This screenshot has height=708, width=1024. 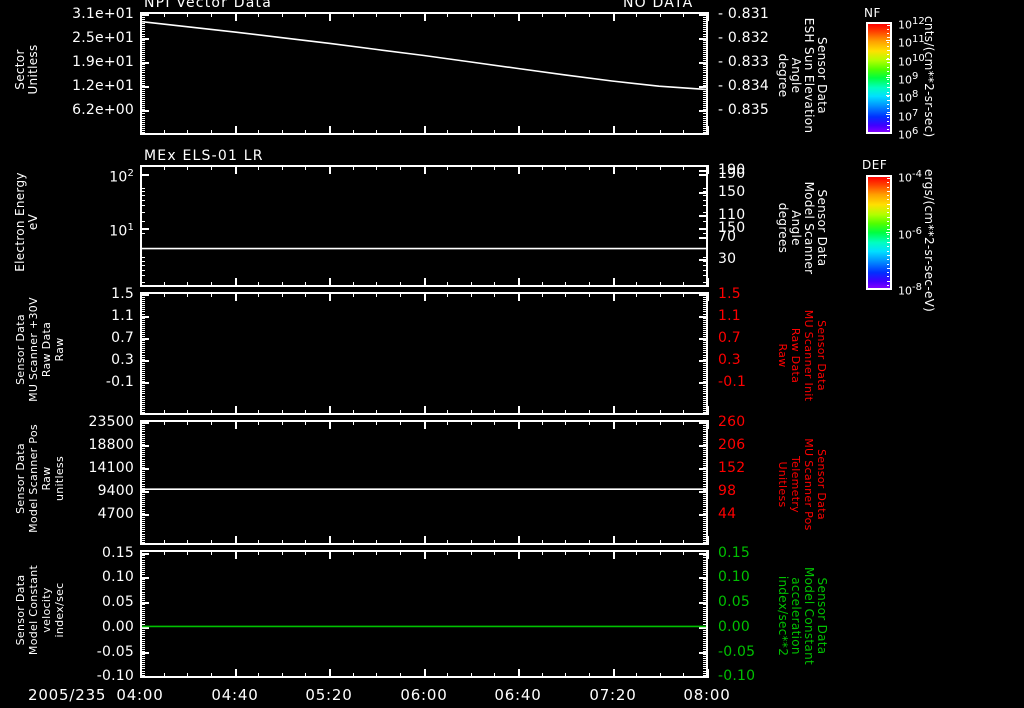 I want to click on y-axis-tick-label-left: -0.10, so click(x=115, y=676).